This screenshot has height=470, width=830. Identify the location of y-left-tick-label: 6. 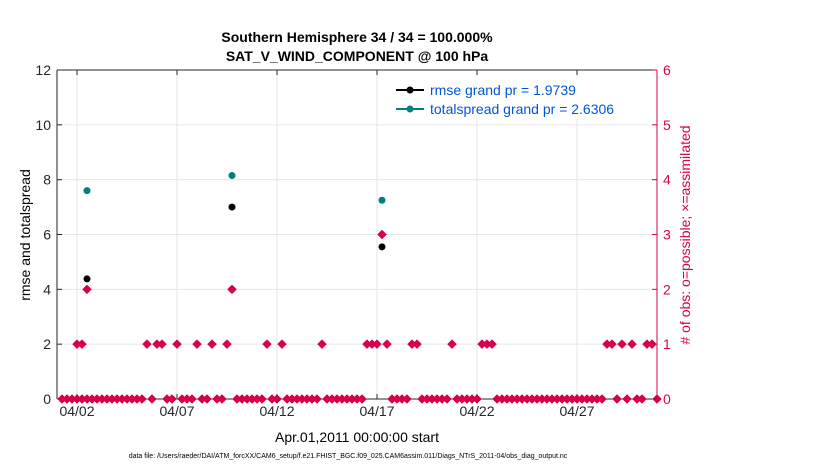
(47, 235).